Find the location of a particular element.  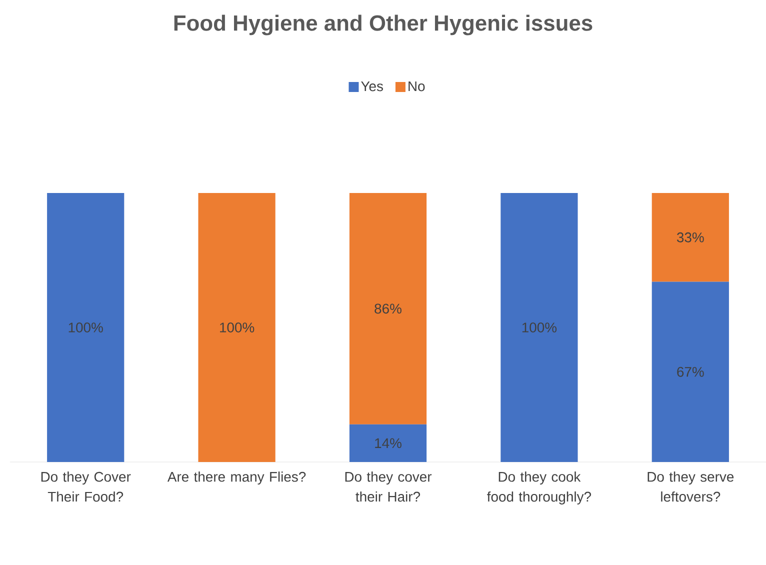

legend-label: Yes is located at coordinates (372, 86).